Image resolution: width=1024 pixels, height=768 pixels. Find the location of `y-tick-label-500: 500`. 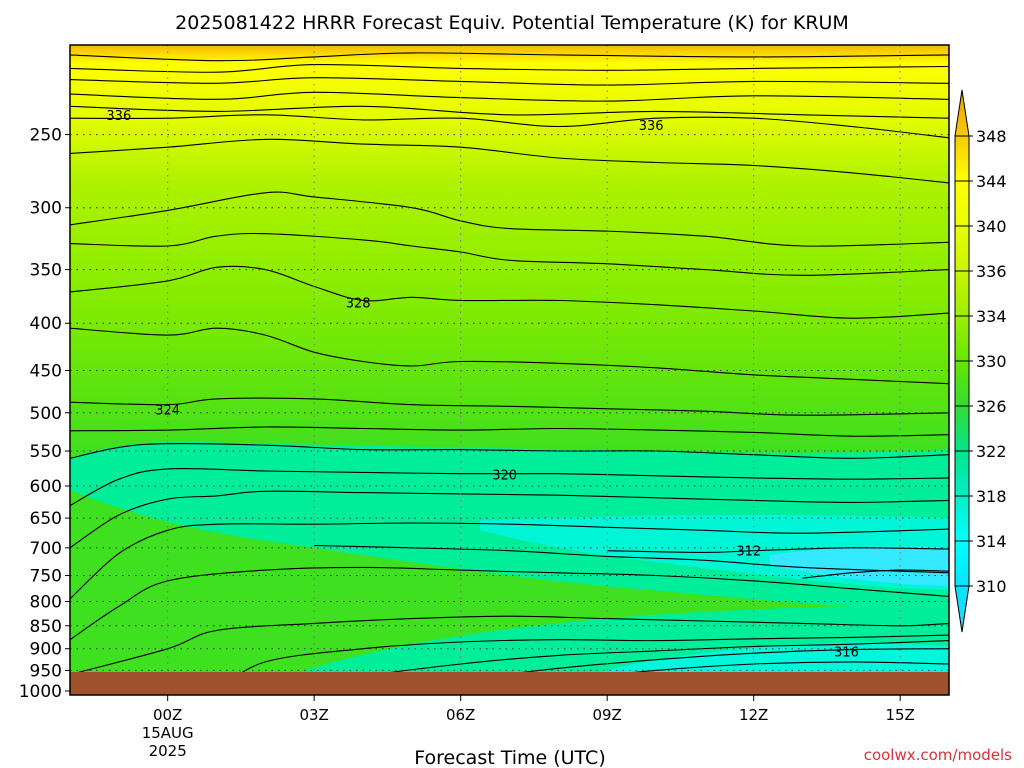

y-tick-label-500: 500 is located at coordinates (46, 414).